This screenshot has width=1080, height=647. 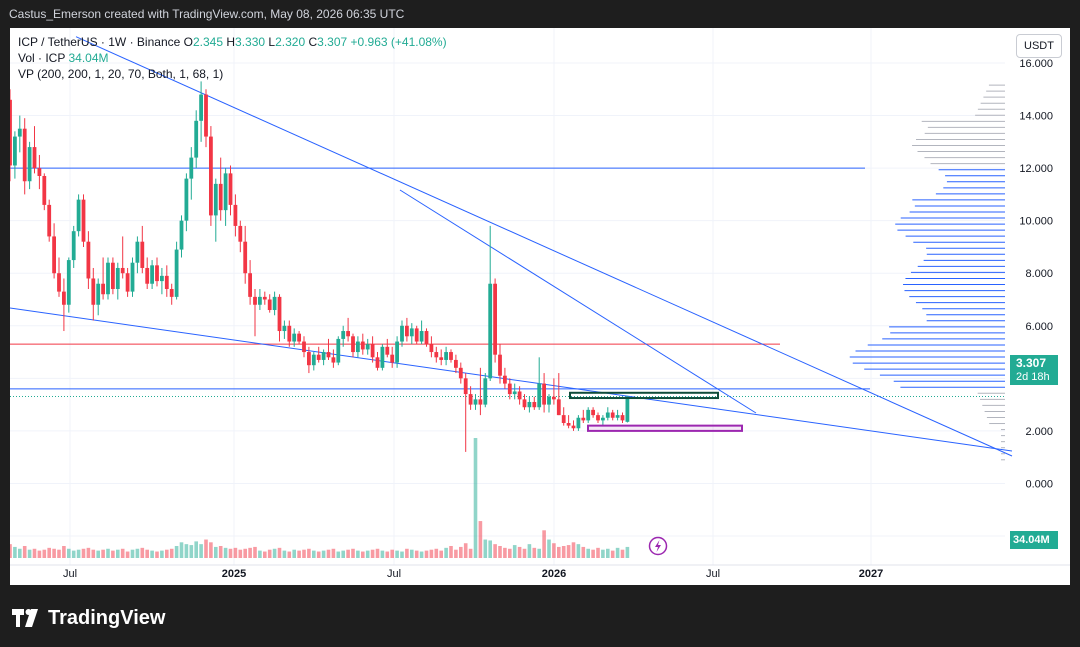 I want to click on tradingview-logo: TradingView, so click(x=88, y=618).